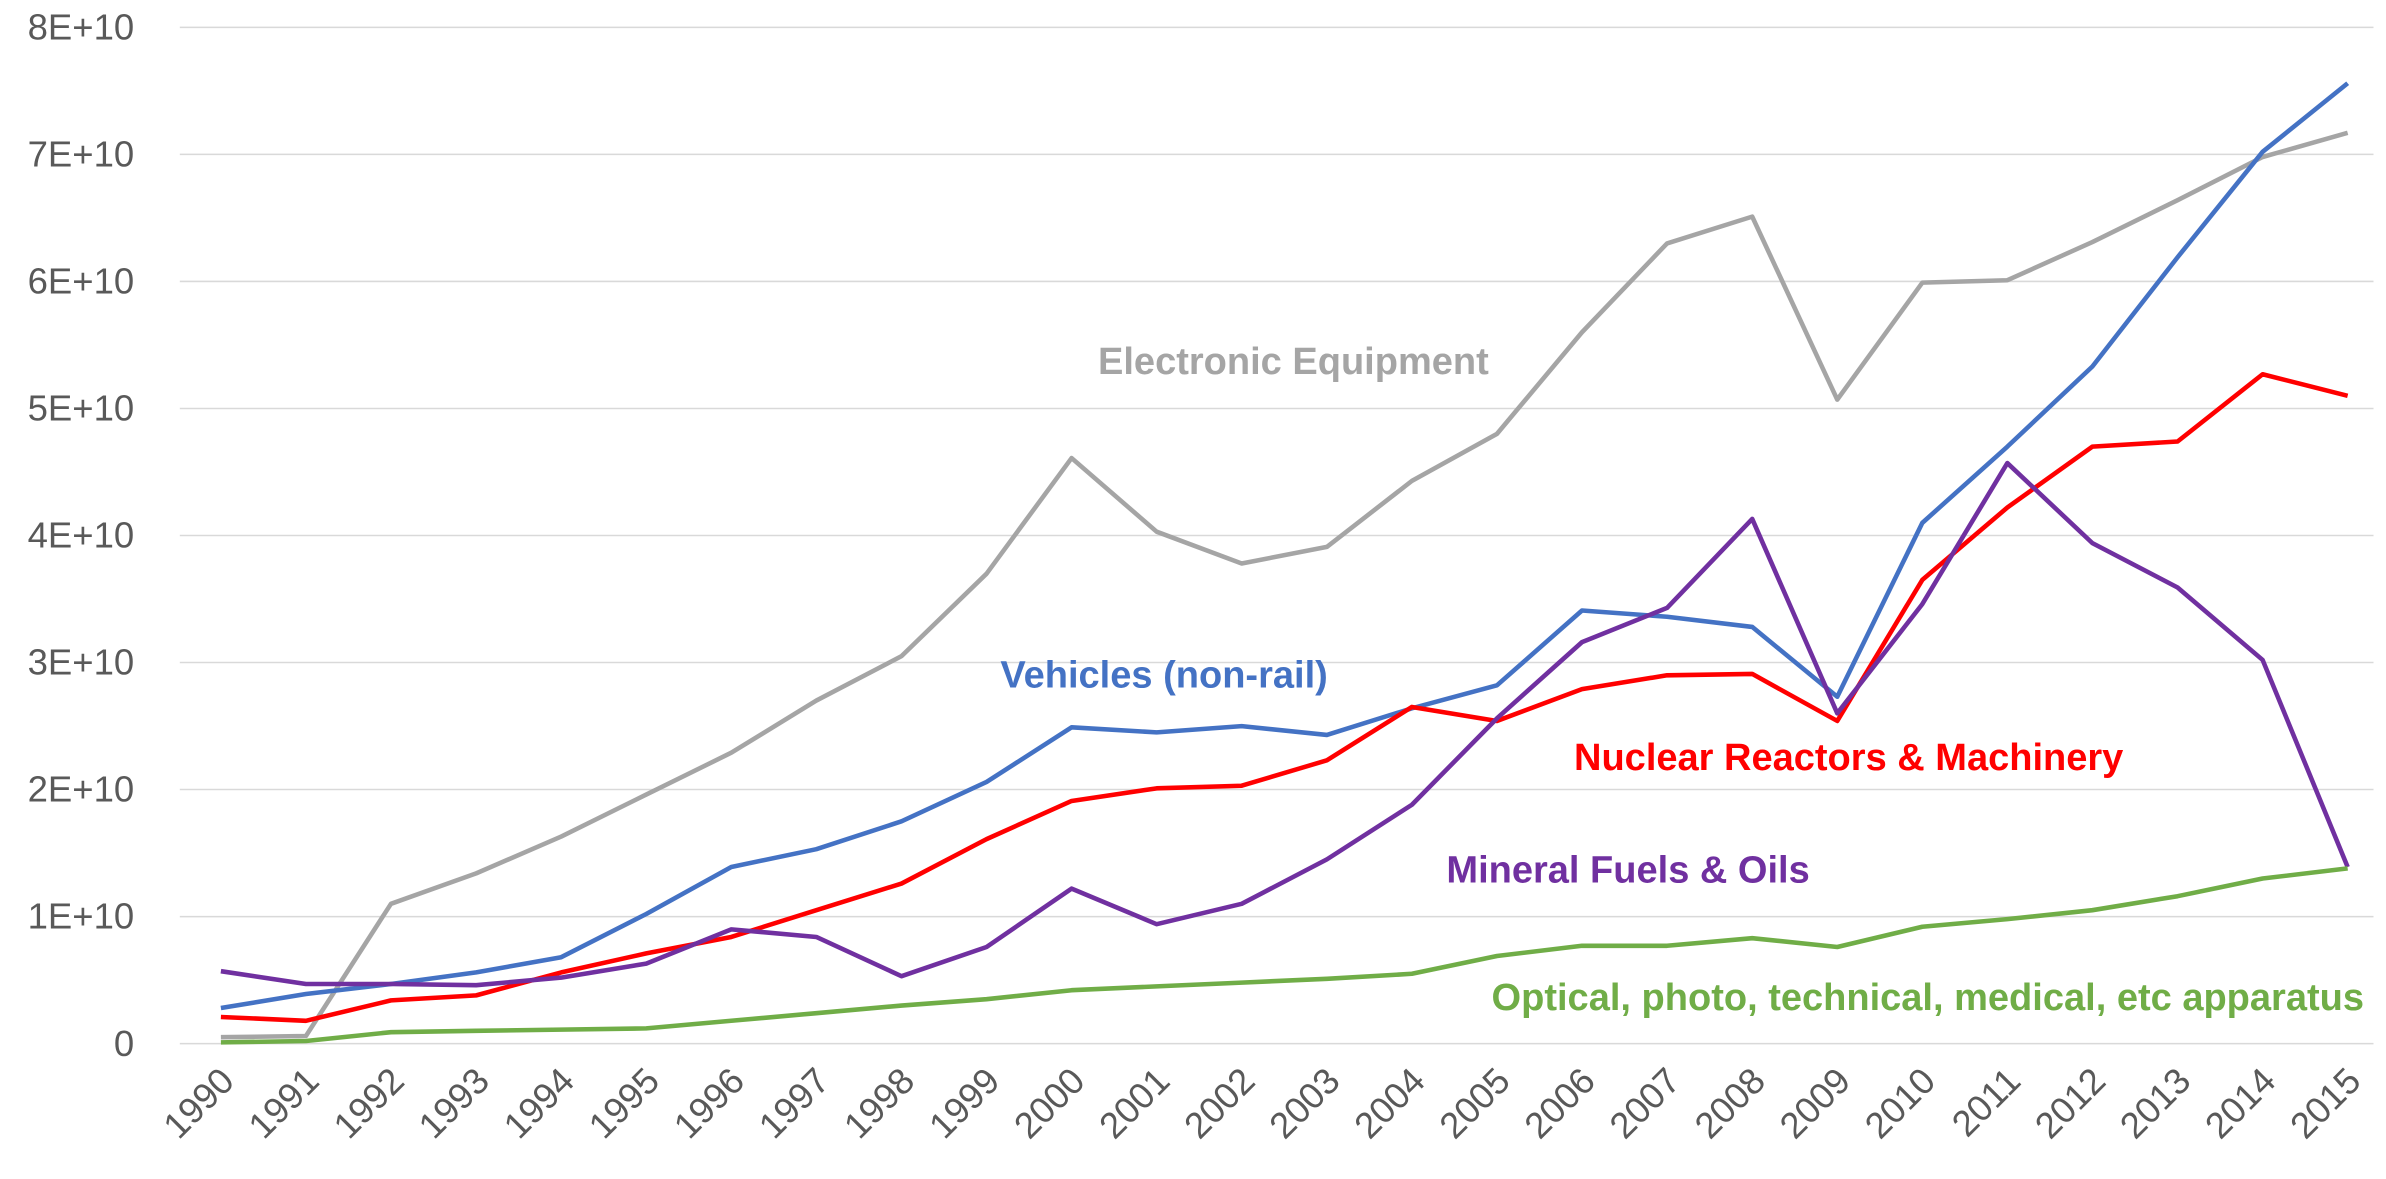 Image resolution: width=2386 pixels, height=1179 pixels. I want to click on y-tick-label: 4E+10, so click(81, 535).